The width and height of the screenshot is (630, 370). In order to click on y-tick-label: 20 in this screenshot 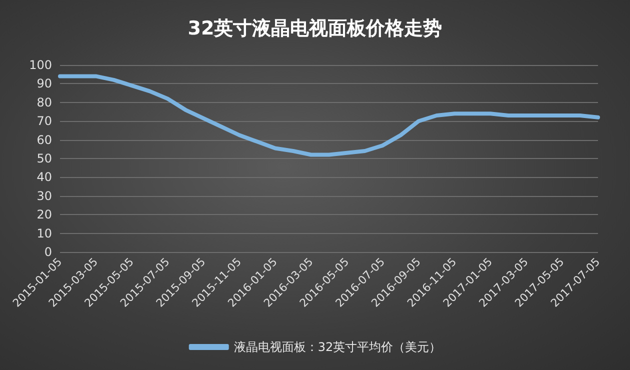, I will do `click(44, 215)`.